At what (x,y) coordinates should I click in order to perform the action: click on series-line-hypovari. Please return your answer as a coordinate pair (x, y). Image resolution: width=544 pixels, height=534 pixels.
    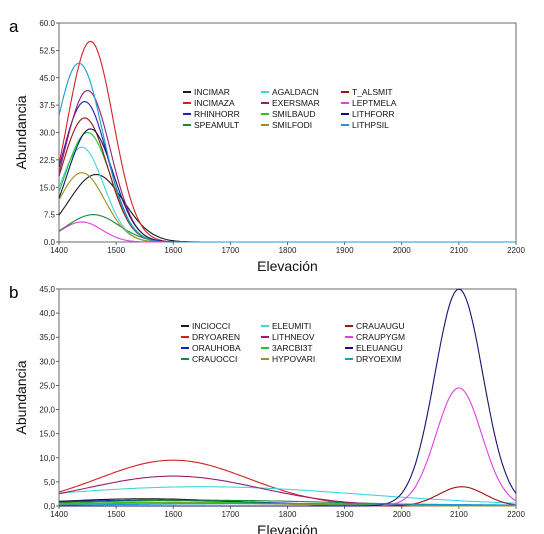
    Looking at the image, I should click on (287, 504).